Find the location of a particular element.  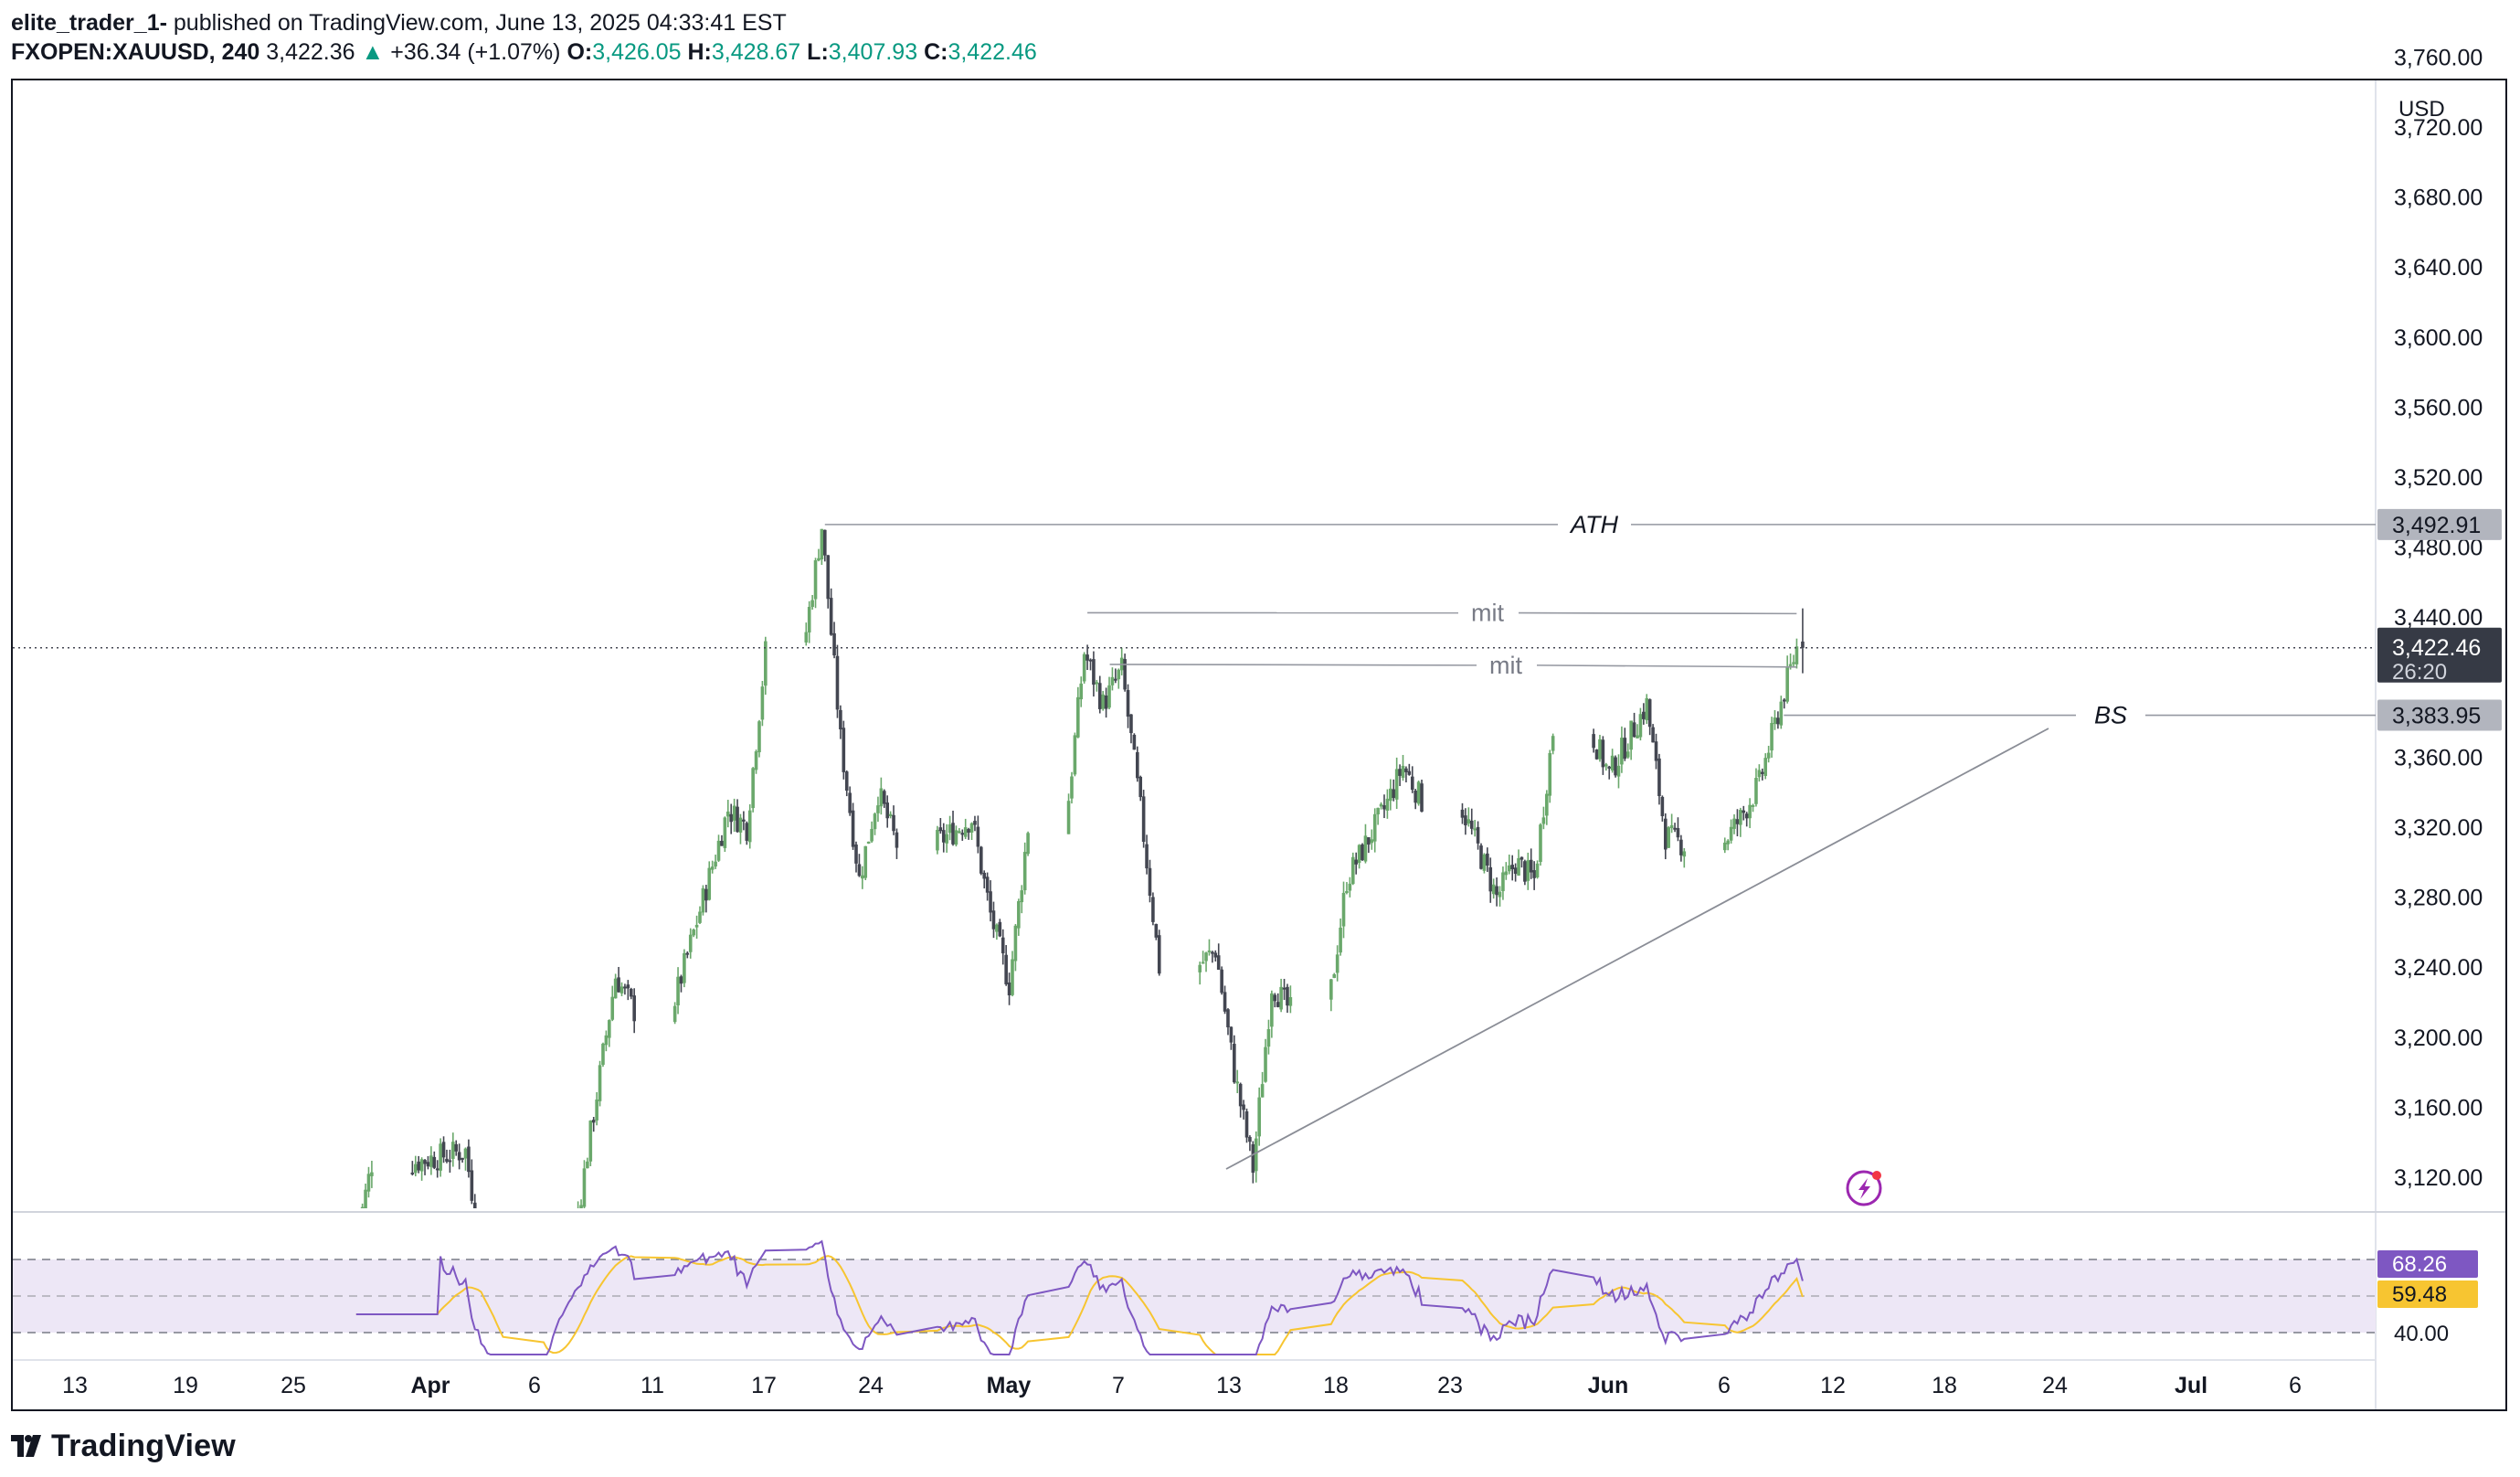

time-tick: May is located at coordinates (1009, 1385).